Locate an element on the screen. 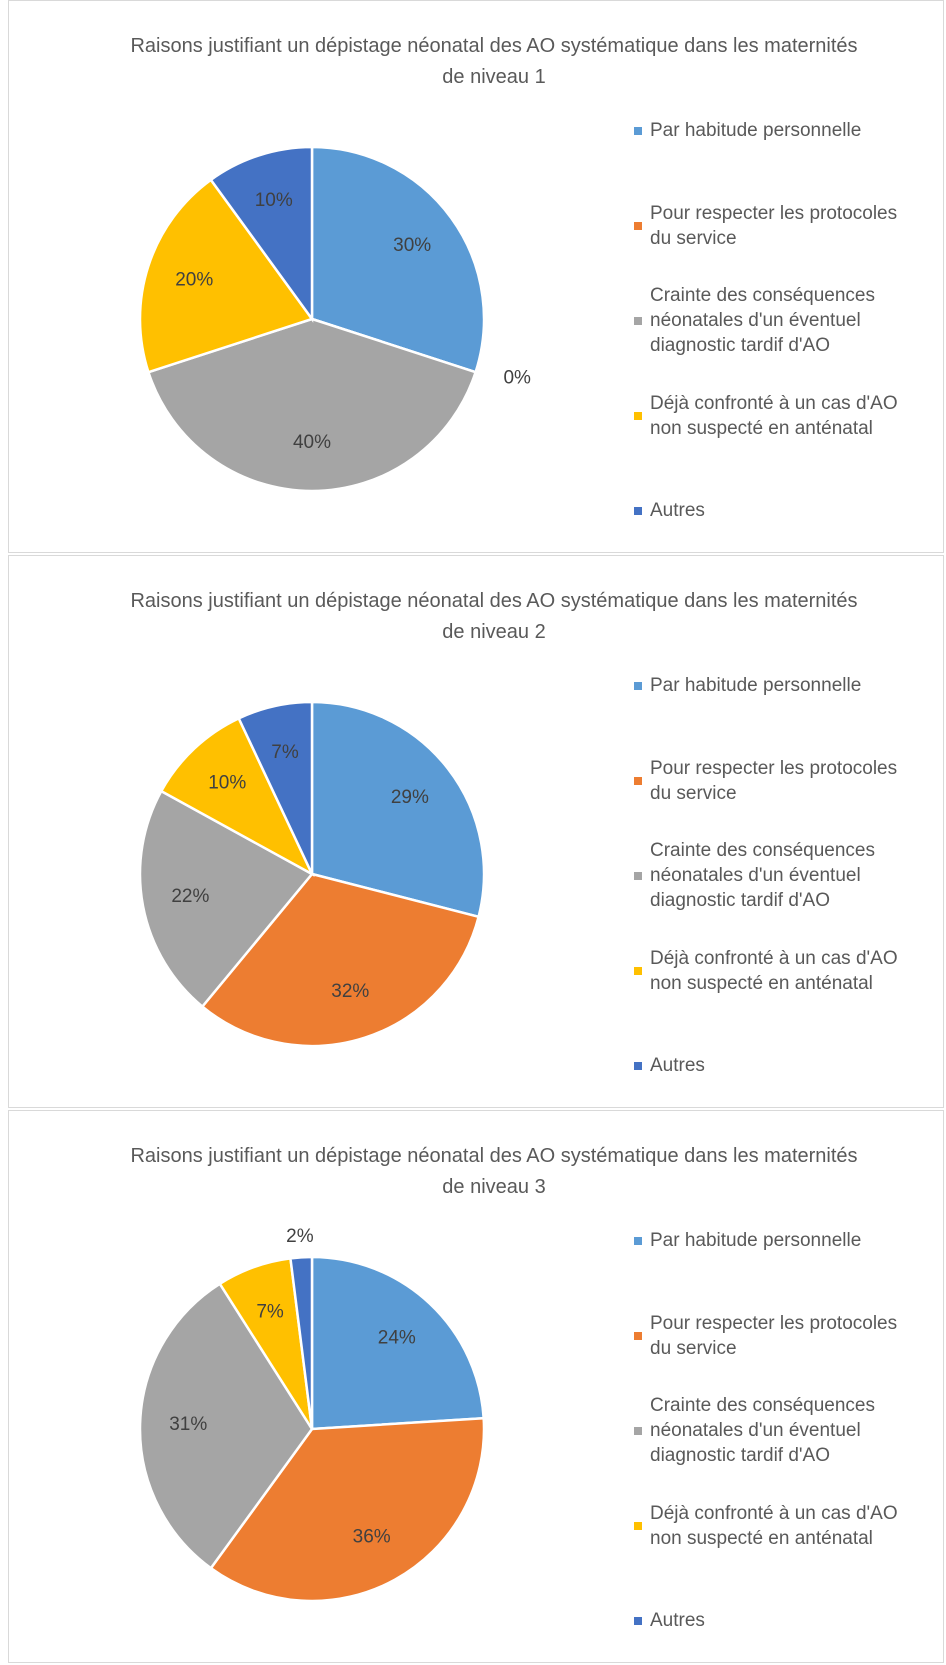 The image size is (946, 1665). data-label: 22% is located at coordinates (190, 896).